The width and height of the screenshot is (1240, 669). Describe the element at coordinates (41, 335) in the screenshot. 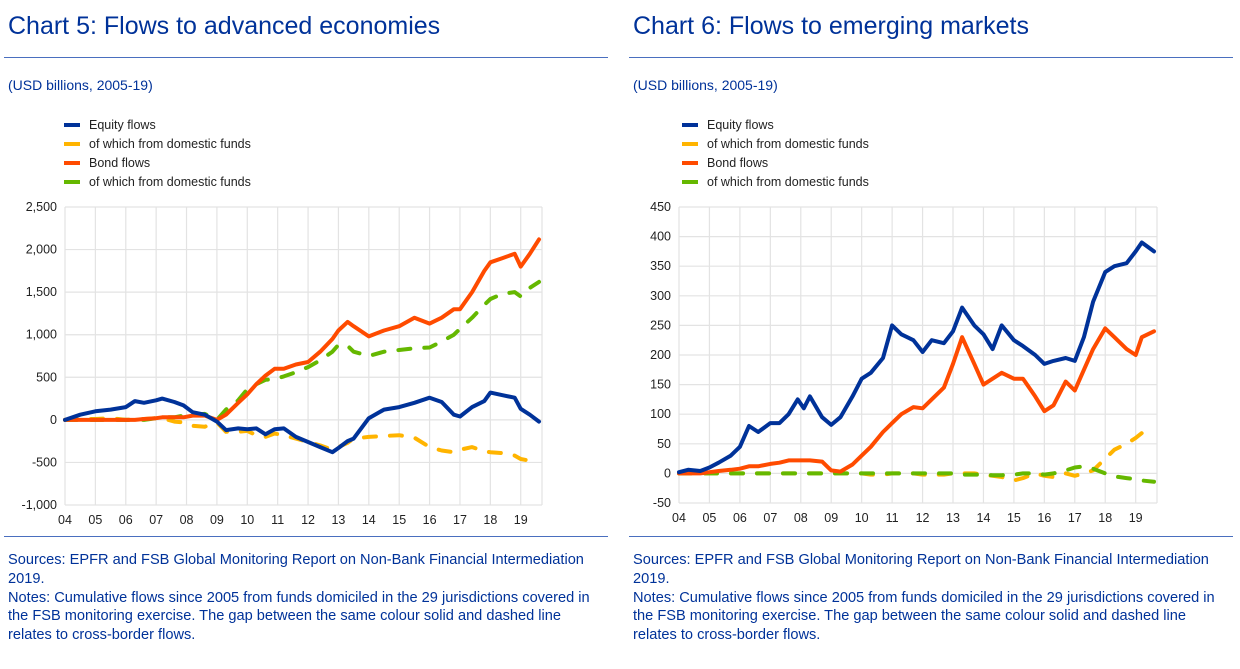

I see `y-tick-label: 1,000` at that location.